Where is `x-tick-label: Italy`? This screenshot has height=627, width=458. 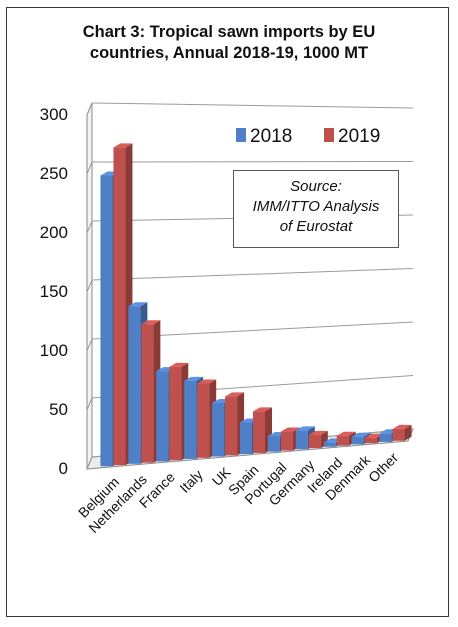
x-tick-label: Italy is located at coordinates (190, 480).